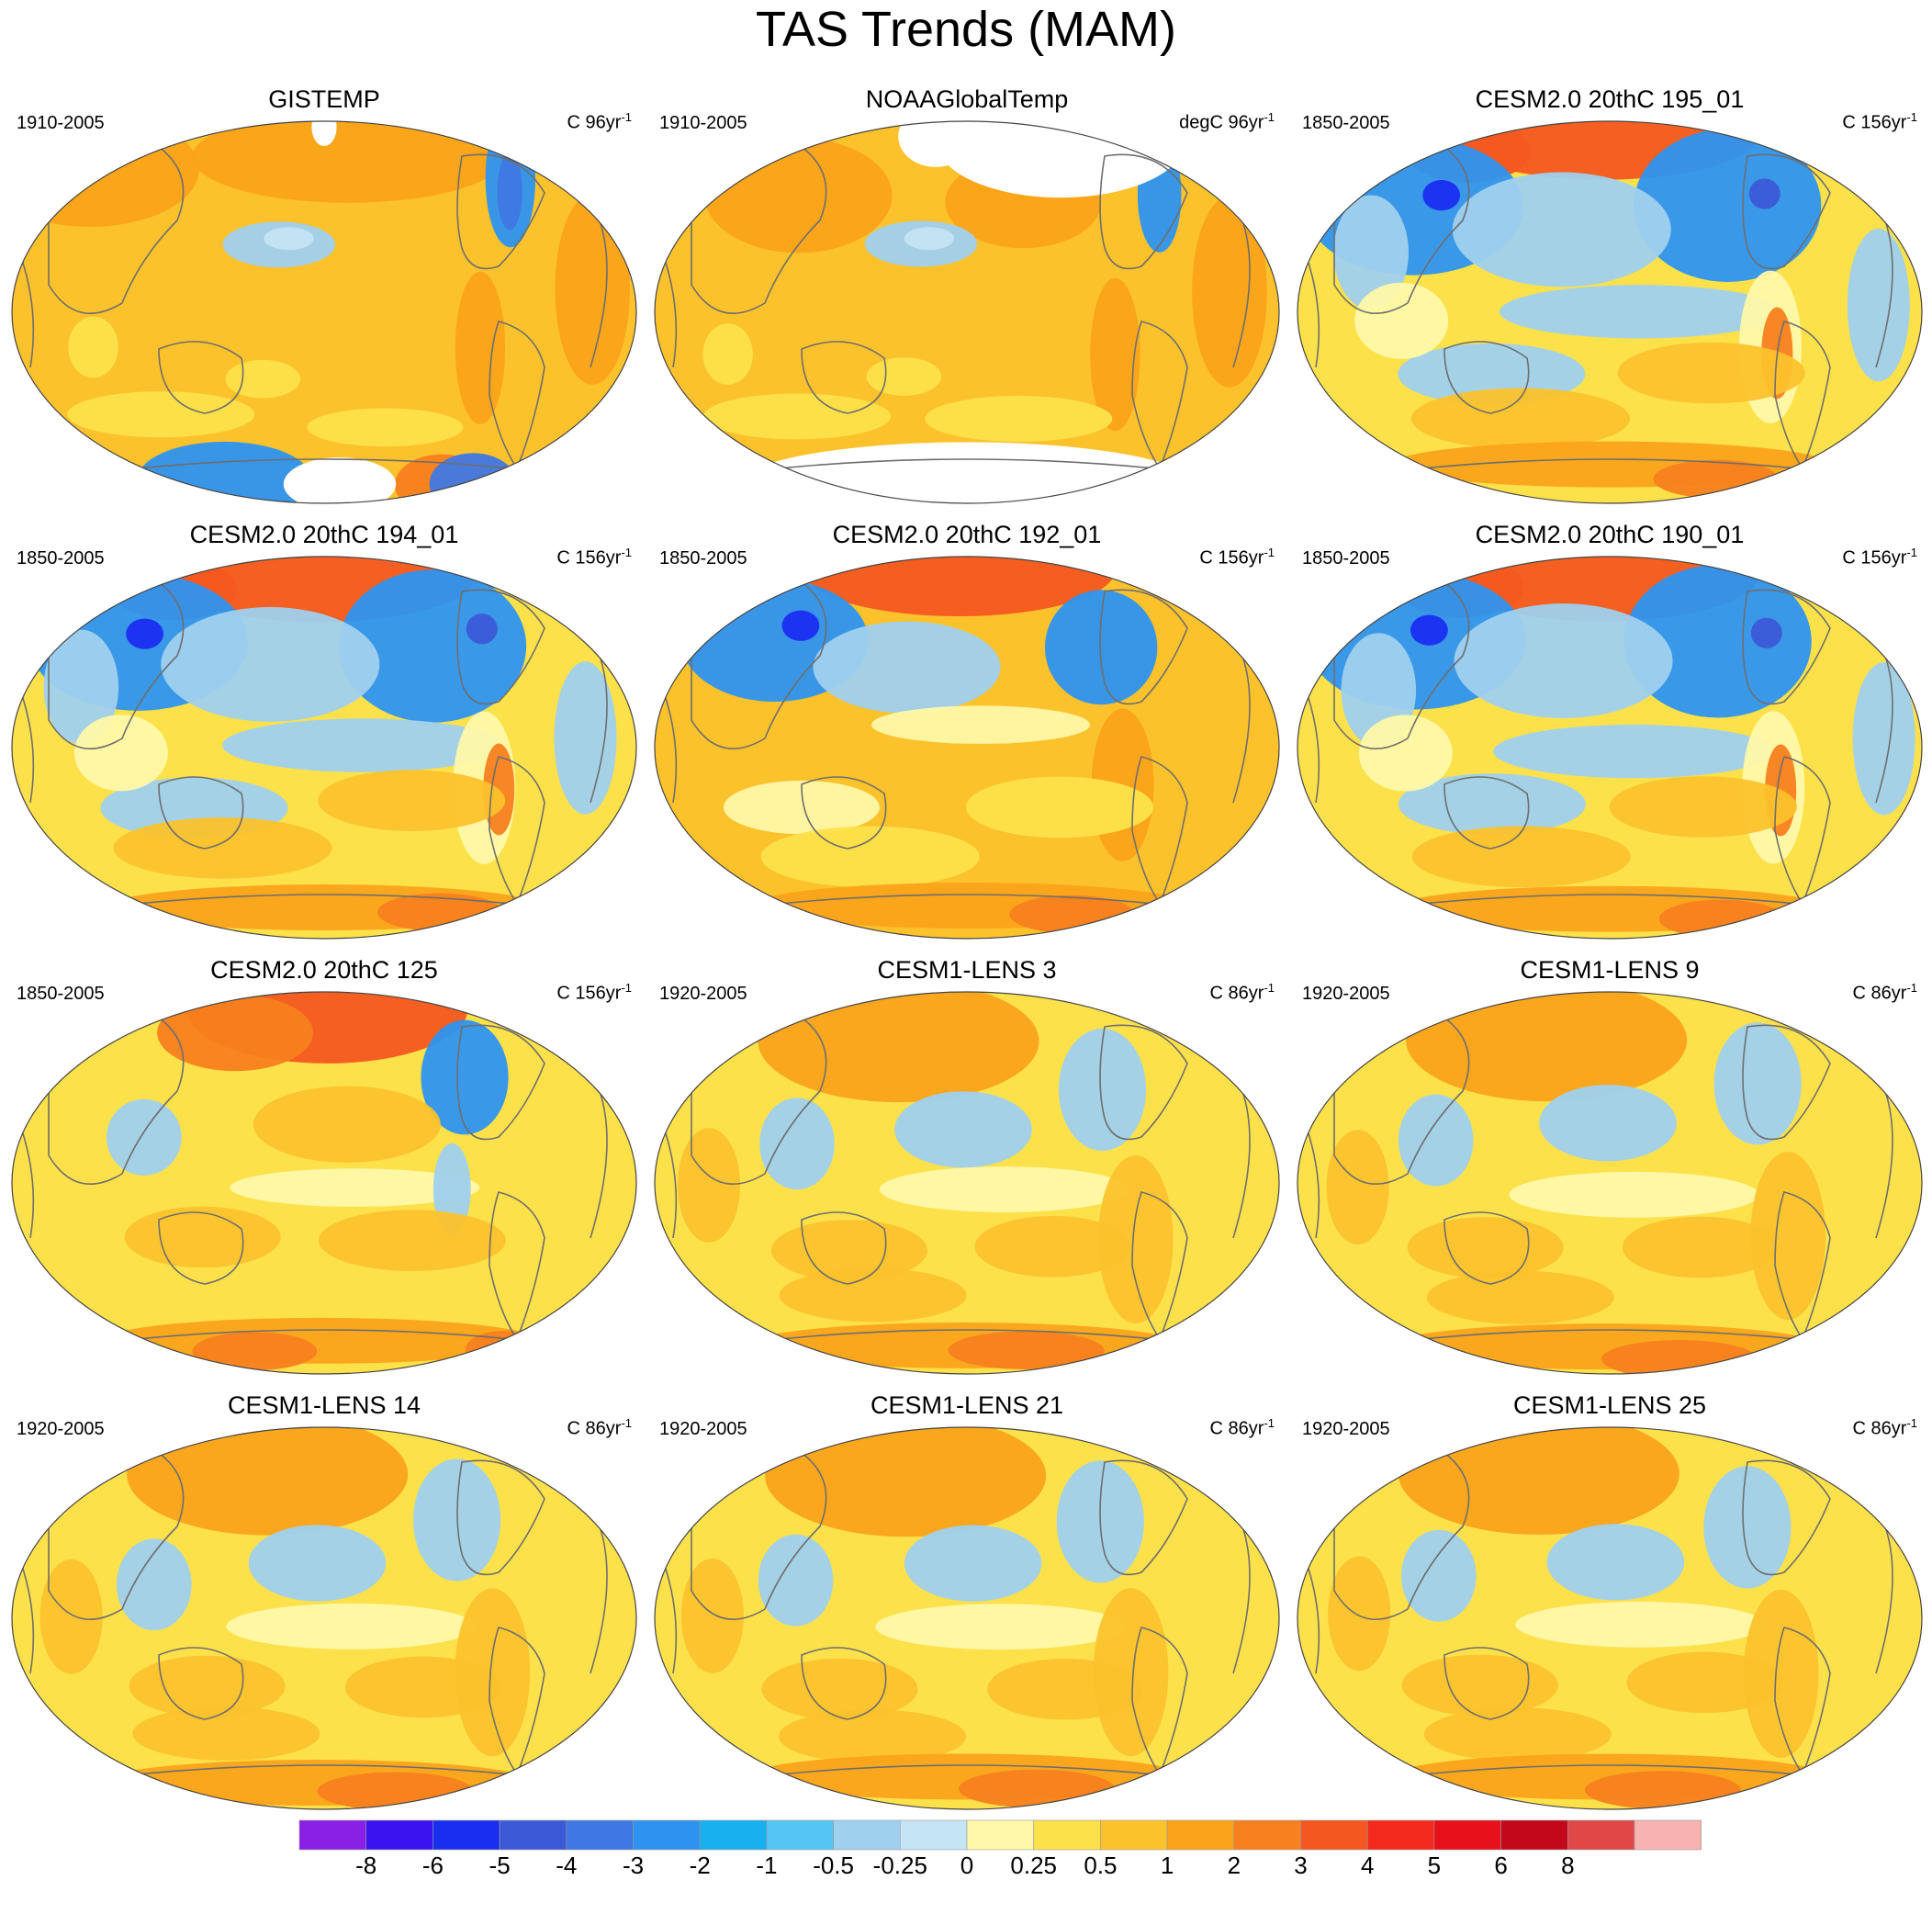  Describe the element at coordinates (1234, 1865) in the screenshot. I see `colorbar-tick-label: 2` at that location.